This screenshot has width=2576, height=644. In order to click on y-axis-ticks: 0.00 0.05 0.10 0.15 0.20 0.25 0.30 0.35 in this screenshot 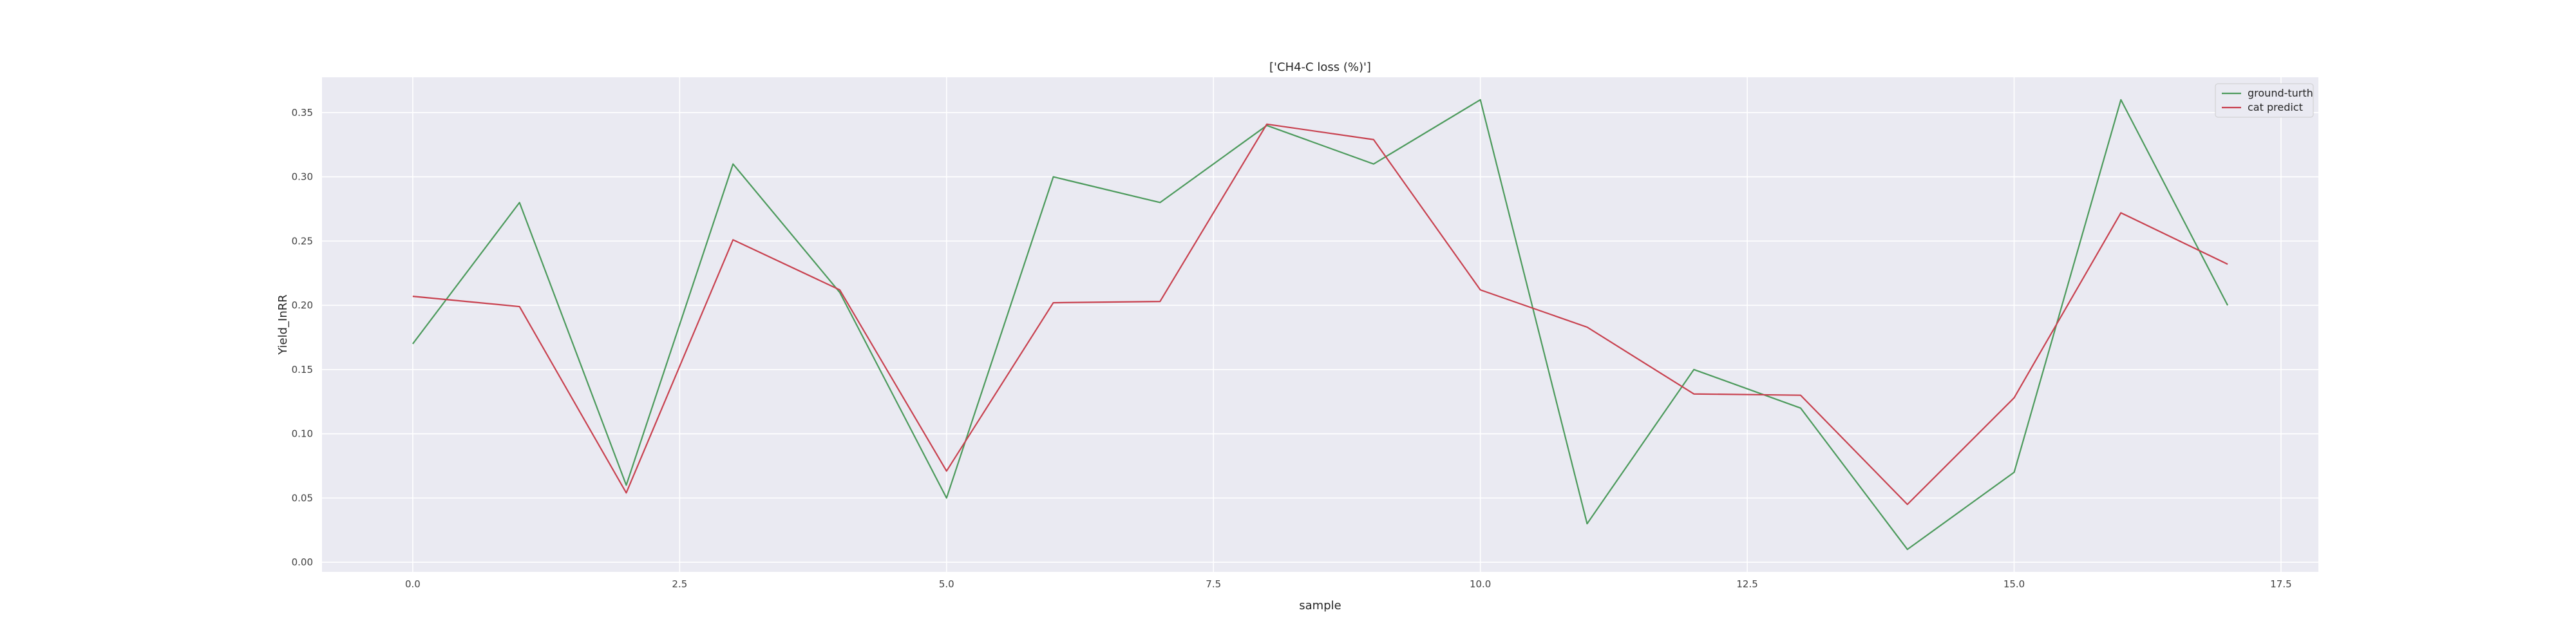, I will do `click(302, 337)`.